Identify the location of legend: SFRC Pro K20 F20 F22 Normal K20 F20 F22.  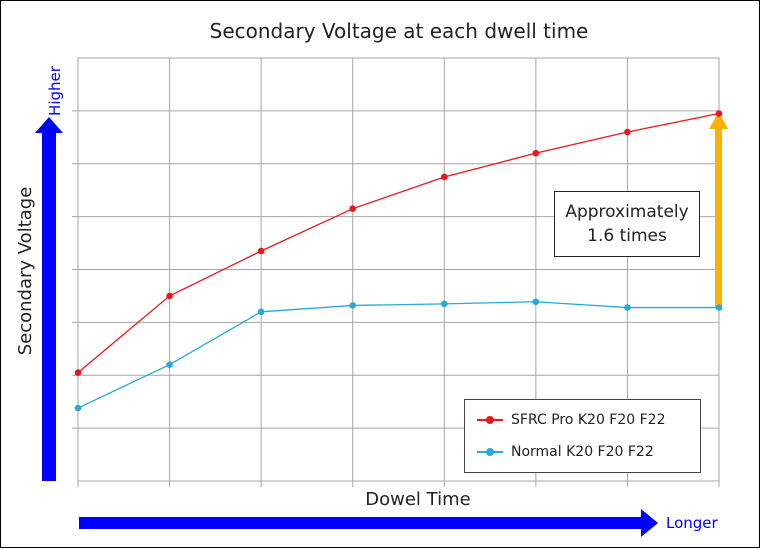
(582, 436).